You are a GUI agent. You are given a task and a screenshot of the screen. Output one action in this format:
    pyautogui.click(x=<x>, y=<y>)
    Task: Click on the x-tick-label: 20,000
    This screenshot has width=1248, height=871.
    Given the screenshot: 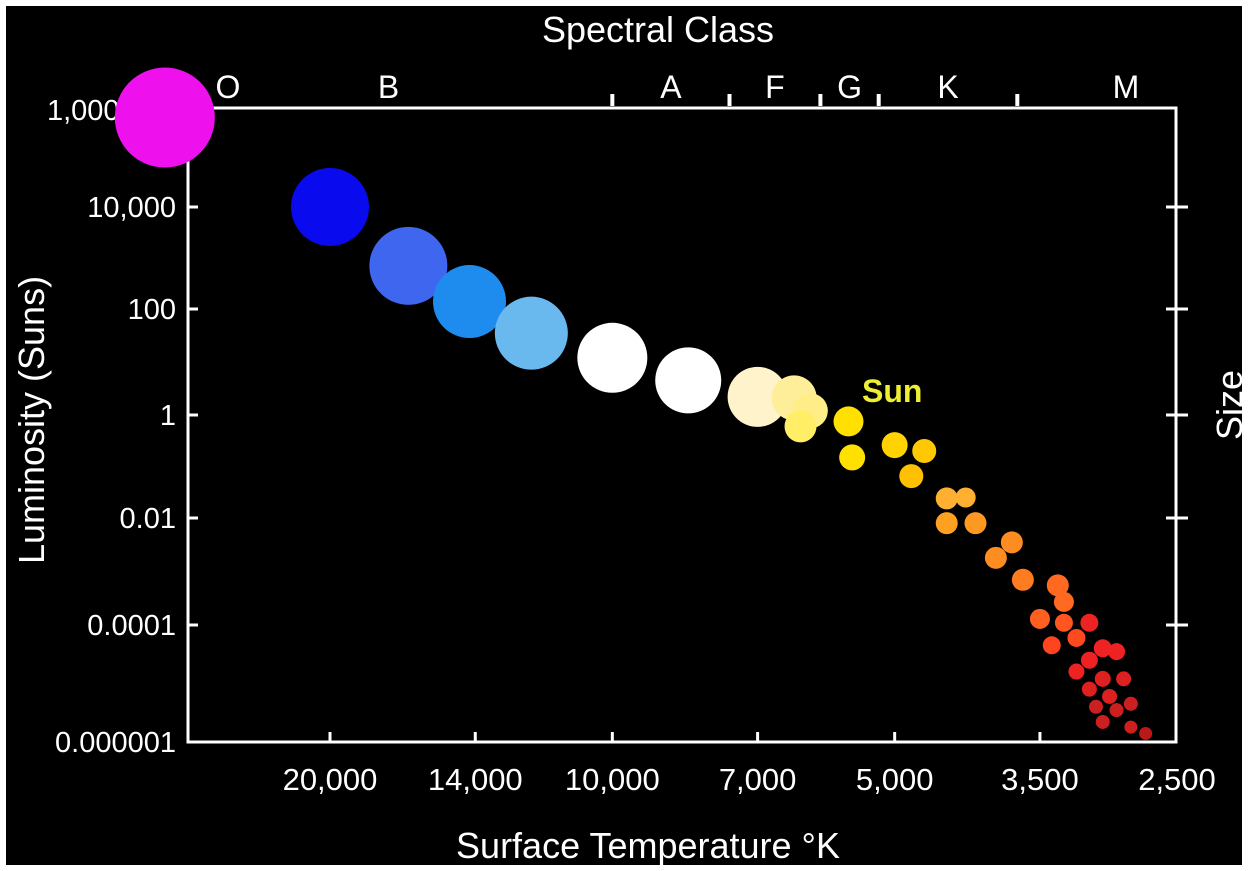 What is the action you would take?
    pyautogui.click(x=330, y=779)
    